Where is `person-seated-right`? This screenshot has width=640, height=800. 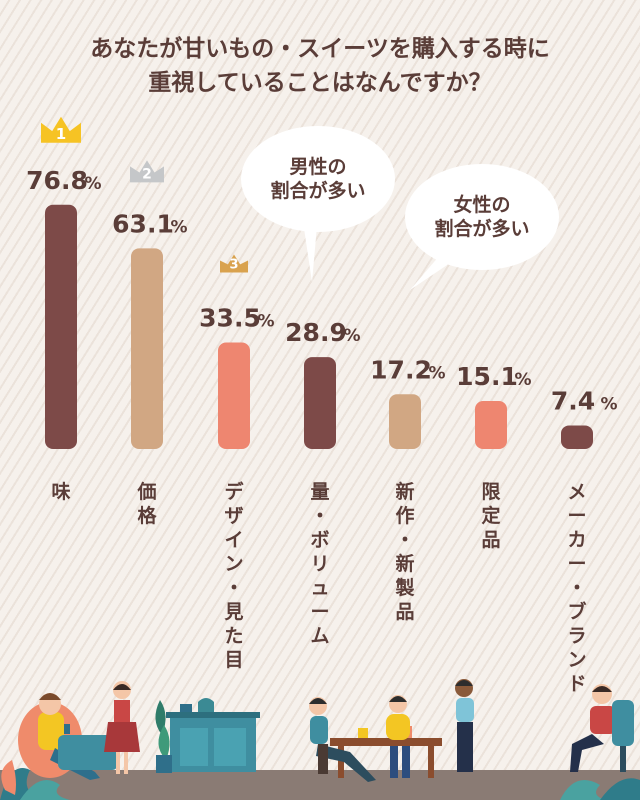
person-seated-right is located at coordinates (602, 728).